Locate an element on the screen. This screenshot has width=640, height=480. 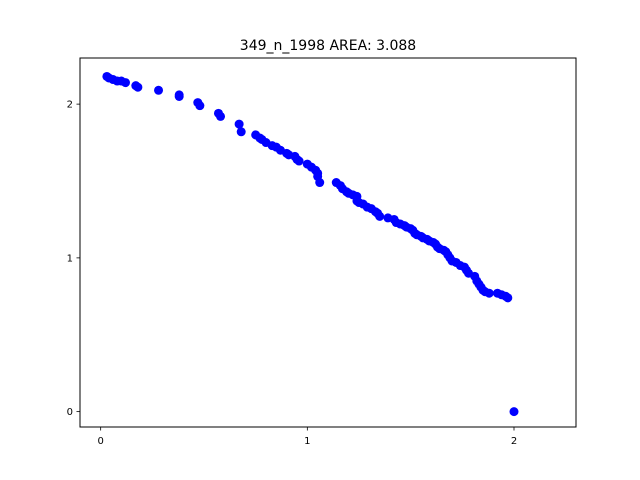
y-tick-label-2: 2 is located at coordinates (70, 105).